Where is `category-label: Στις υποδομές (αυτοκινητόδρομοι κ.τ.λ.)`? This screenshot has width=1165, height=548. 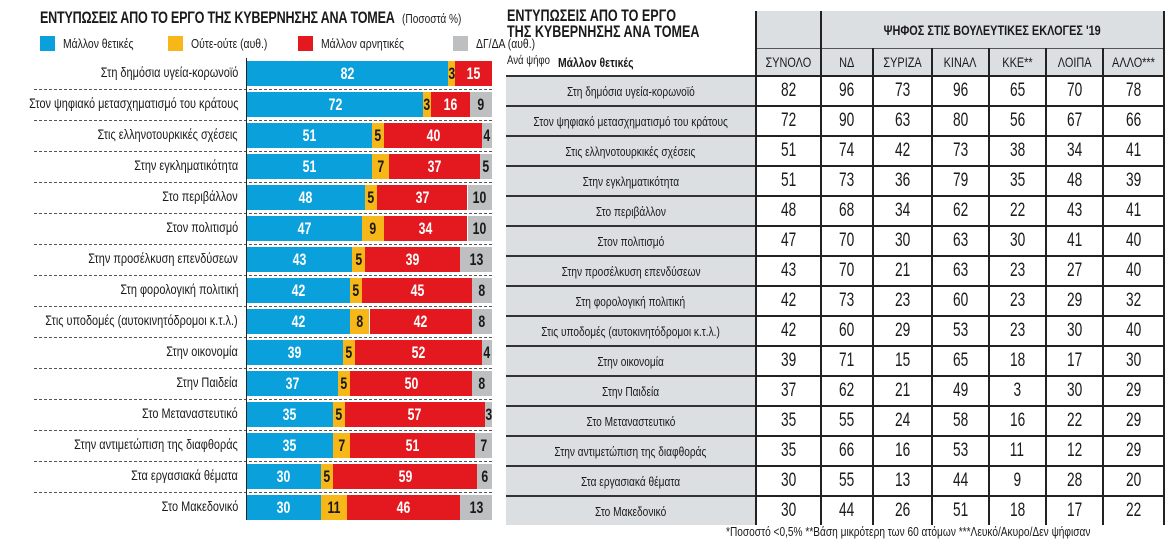 category-label: Στις υποδομές (αυτοκινητόδρομοι κ.τ.λ.) is located at coordinates (141, 320).